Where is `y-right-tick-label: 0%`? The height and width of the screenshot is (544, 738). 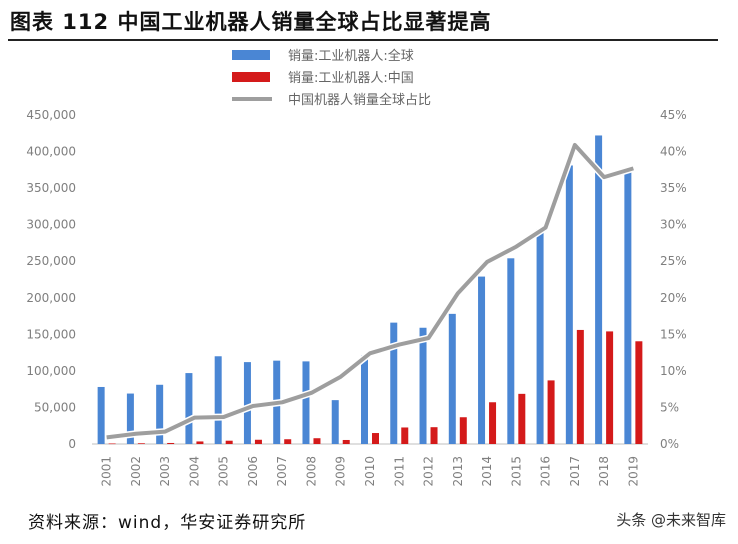 y-right-tick-label: 0% is located at coordinates (669, 444).